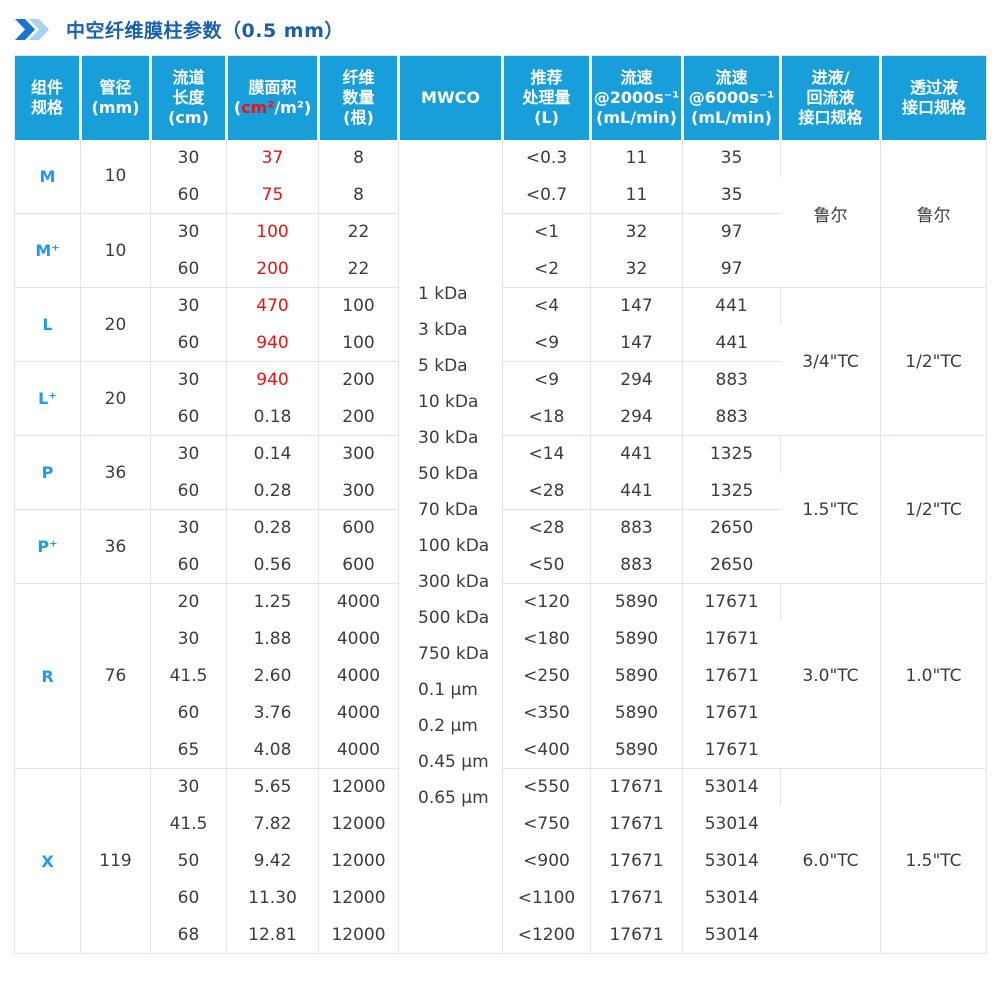  I want to click on page-title: 中空纤维膜柱参数（0.5 mm）, so click(205, 31).